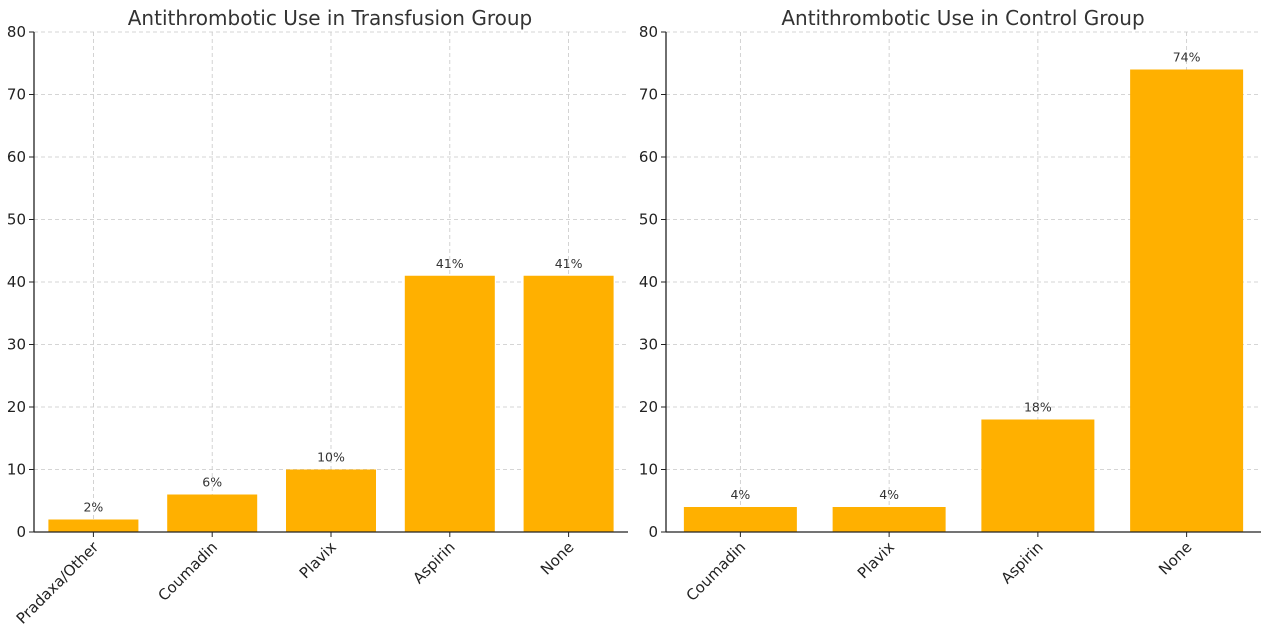 This screenshot has width=1269, height=635. Describe the element at coordinates (1038, 407) in the screenshot. I see `data-label: 18%` at that location.